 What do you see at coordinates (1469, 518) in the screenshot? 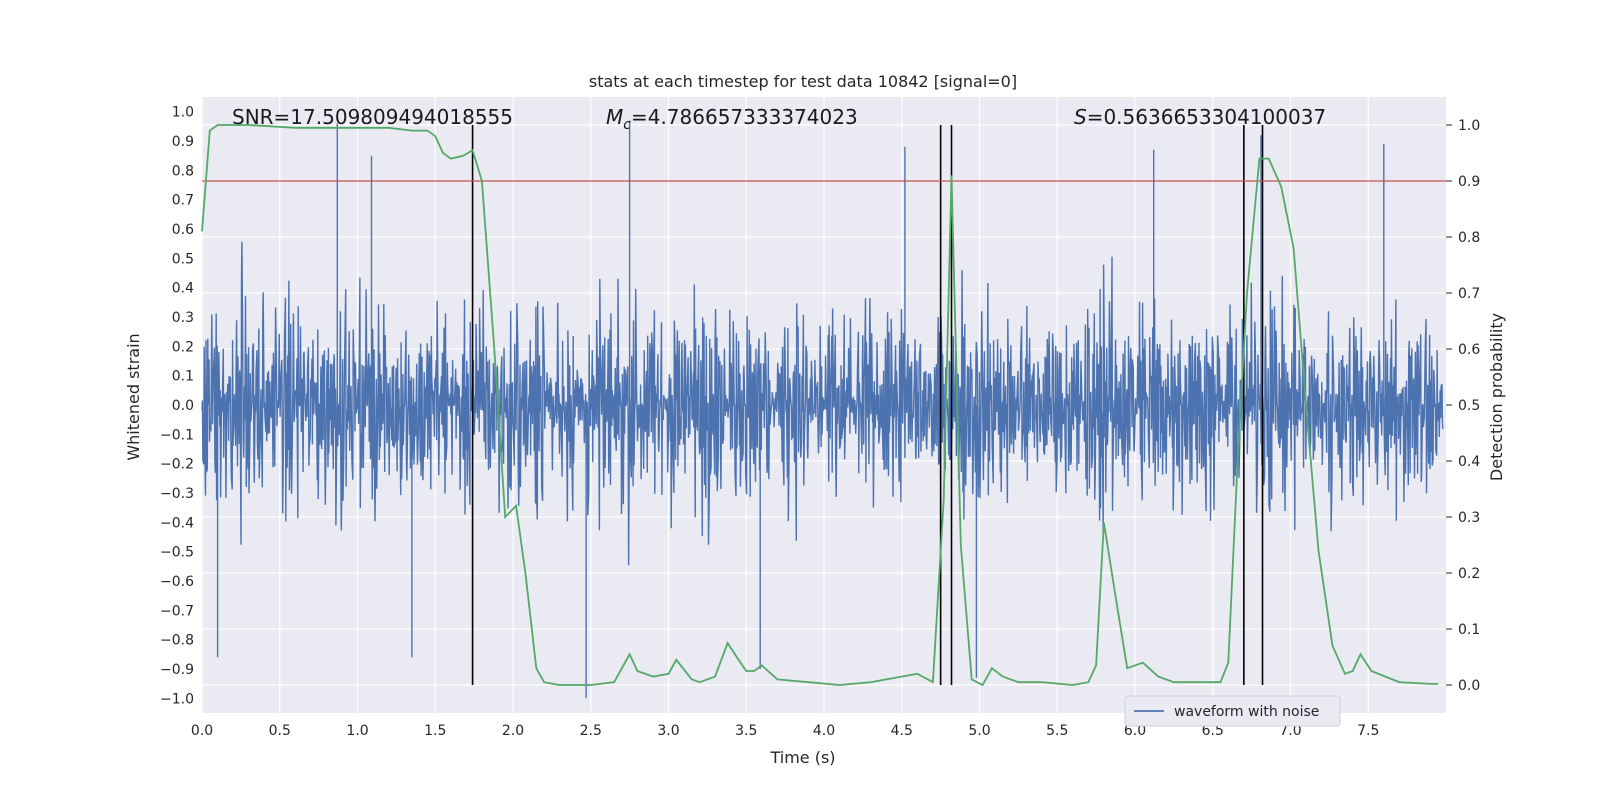
I see `right-tick-label: 0.3` at bounding box center [1469, 518].